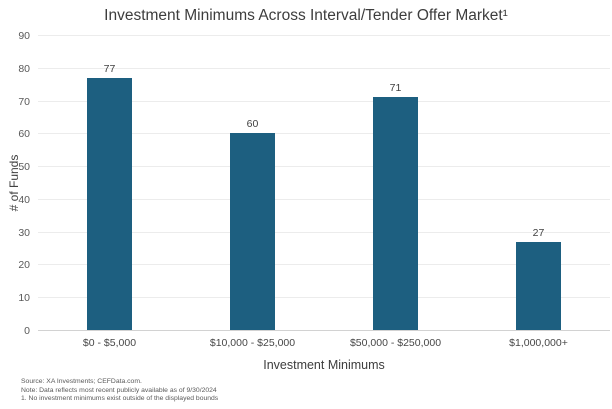 Image resolution: width=612 pixels, height=409 pixels. What do you see at coordinates (252, 343) in the screenshot?
I see `x-tick-label: $10,000 - $25,000` at bounding box center [252, 343].